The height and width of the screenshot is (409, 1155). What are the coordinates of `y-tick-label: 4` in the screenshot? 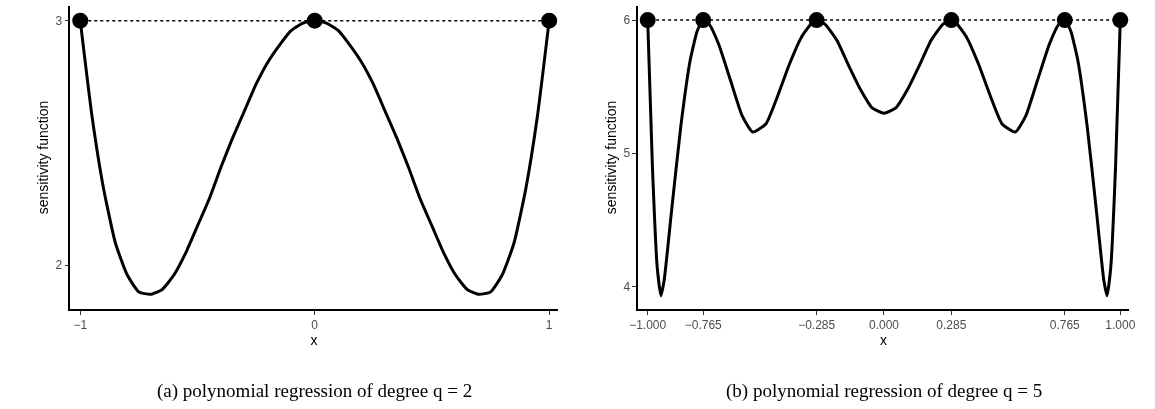 It's located at (627, 286).